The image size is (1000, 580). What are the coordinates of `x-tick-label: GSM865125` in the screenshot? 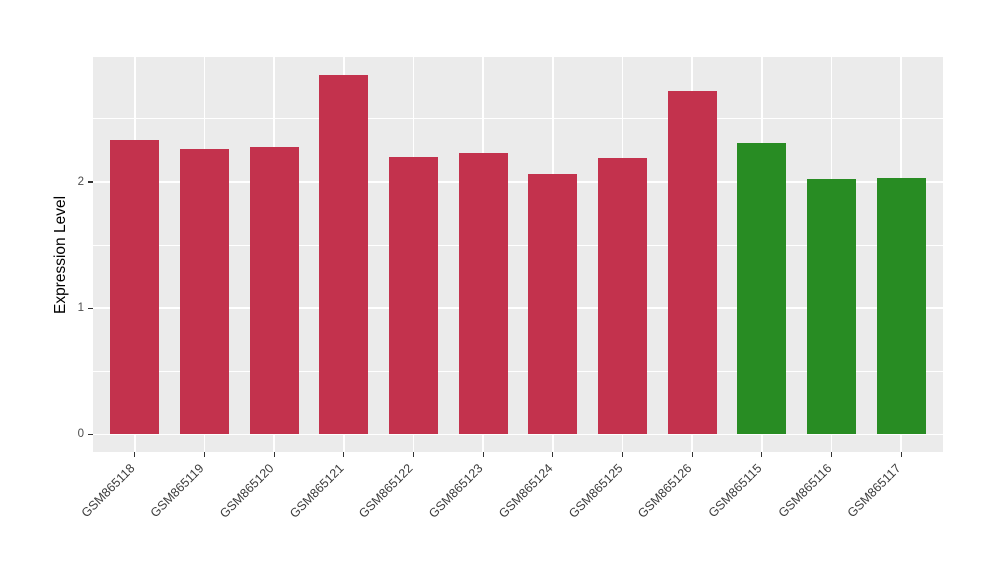 It's located at (595, 491).